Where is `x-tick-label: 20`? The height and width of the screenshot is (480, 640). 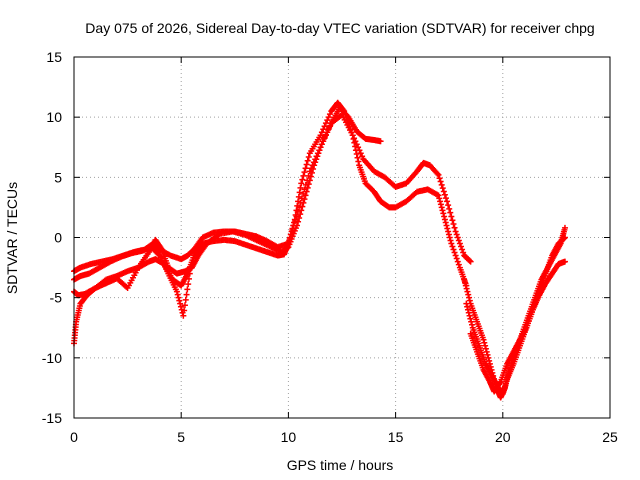 x-tick-label: 20 is located at coordinates (503, 437).